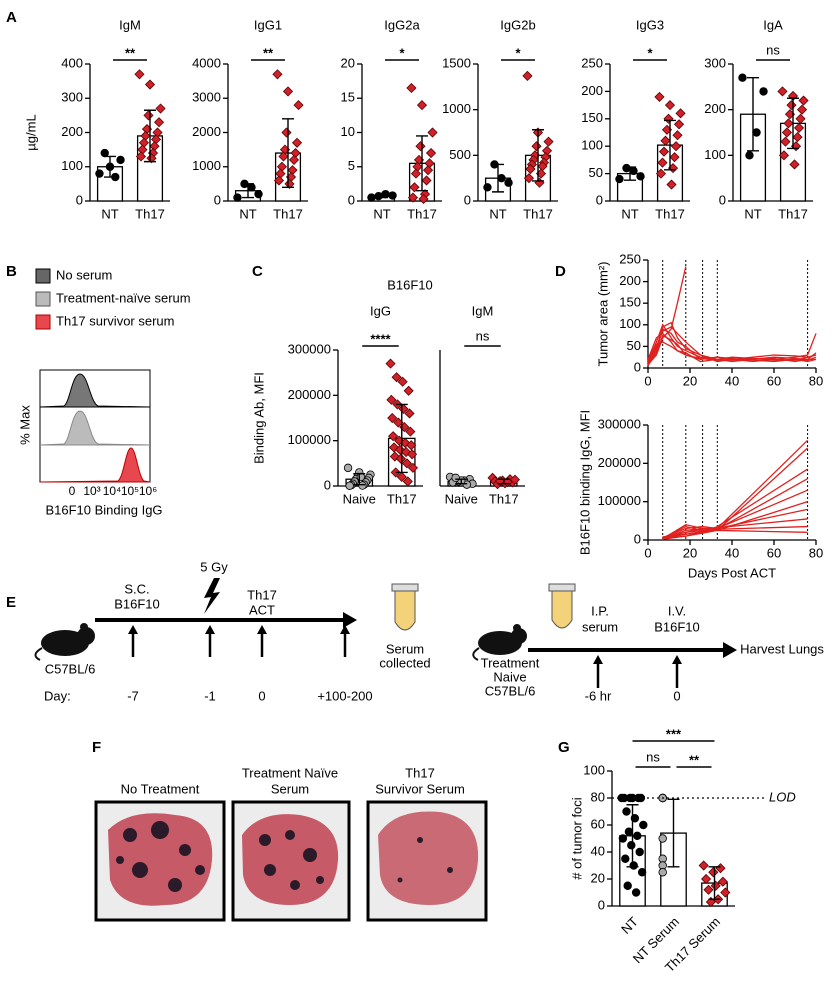 This screenshot has height=1000, width=837. What do you see at coordinates (103, 509) in the screenshot?
I see `axis-label: B16F10 Binding IgG` at bounding box center [103, 509].